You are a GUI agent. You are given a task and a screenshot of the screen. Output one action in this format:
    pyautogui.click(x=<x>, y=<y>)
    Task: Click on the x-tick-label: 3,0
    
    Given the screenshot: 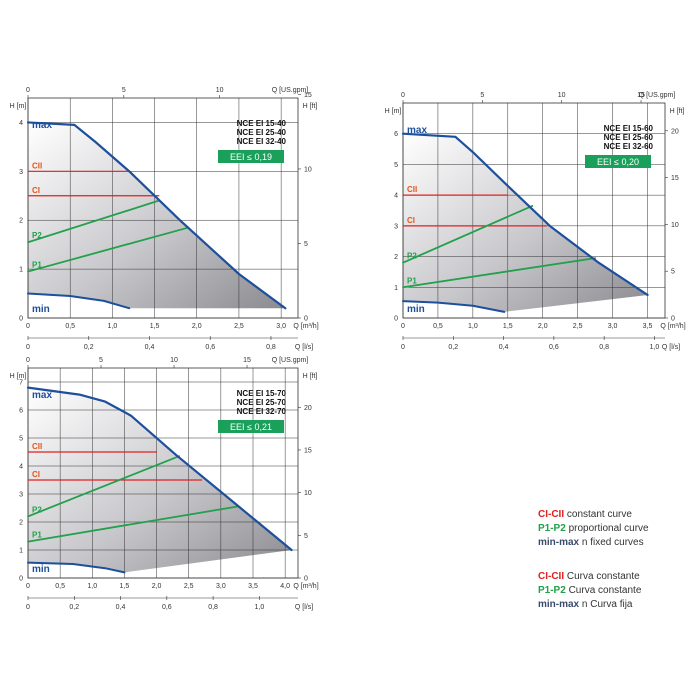 What is the action you would take?
    pyautogui.click(x=221, y=586)
    